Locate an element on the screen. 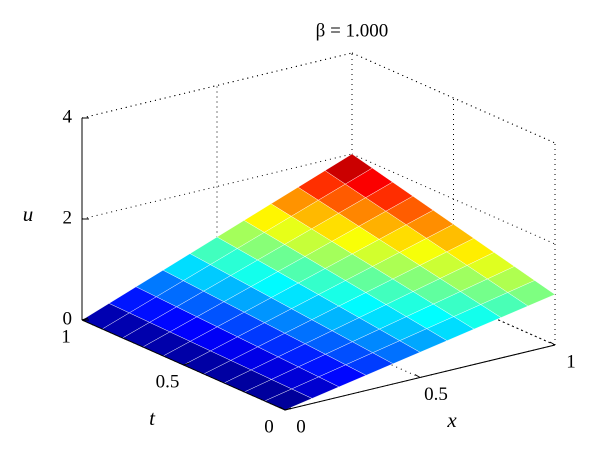  u-axis-label: u is located at coordinates (28, 214).